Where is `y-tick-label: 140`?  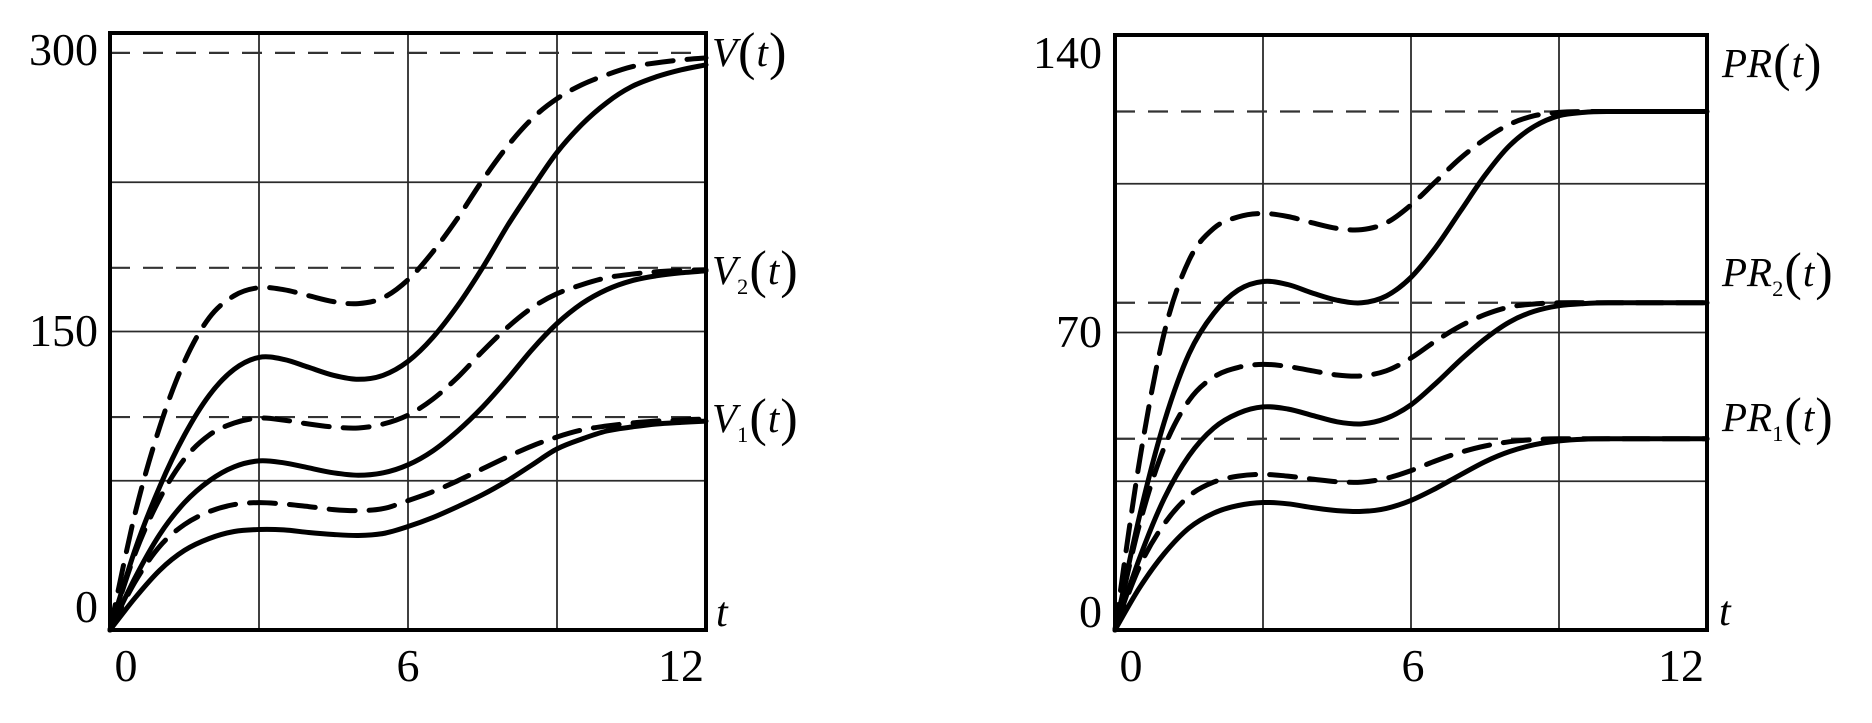
y-tick-label: 140 is located at coordinates (1067, 52).